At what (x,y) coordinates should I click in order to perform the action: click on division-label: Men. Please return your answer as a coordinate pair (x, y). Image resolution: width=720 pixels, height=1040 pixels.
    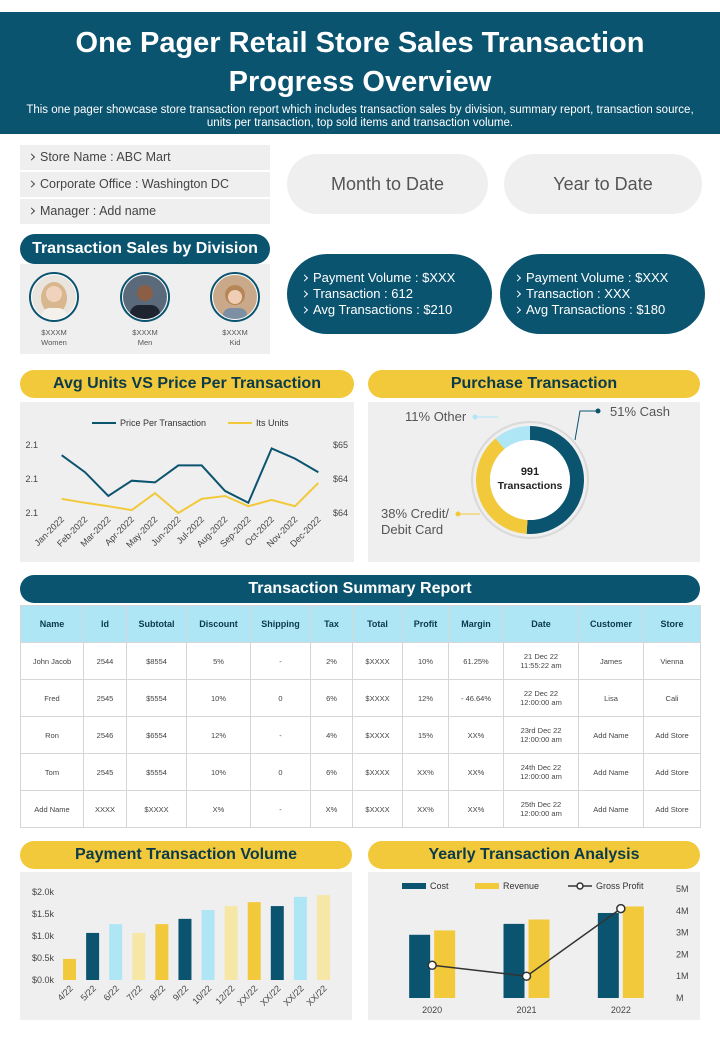
    Looking at the image, I should click on (145, 342).